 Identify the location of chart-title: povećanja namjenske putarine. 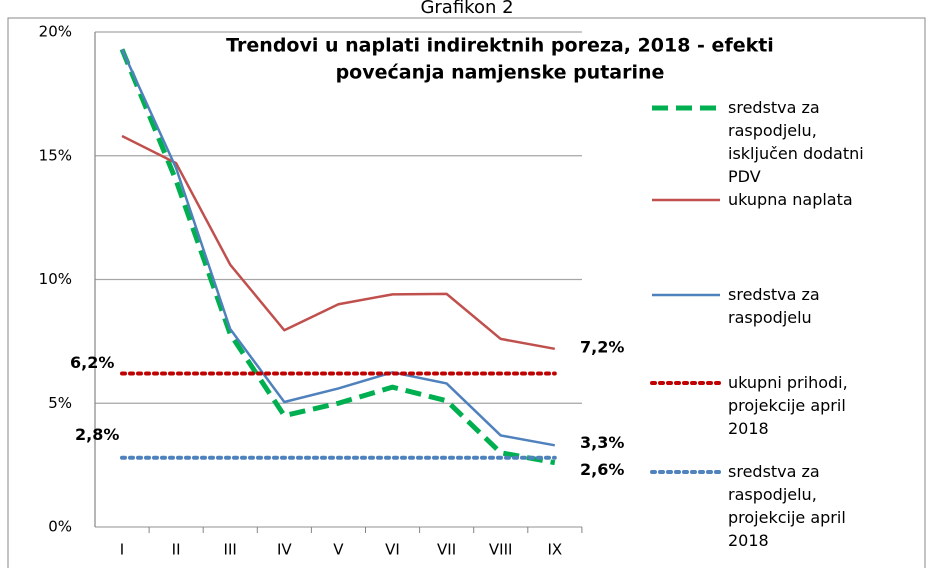
(500, 73).